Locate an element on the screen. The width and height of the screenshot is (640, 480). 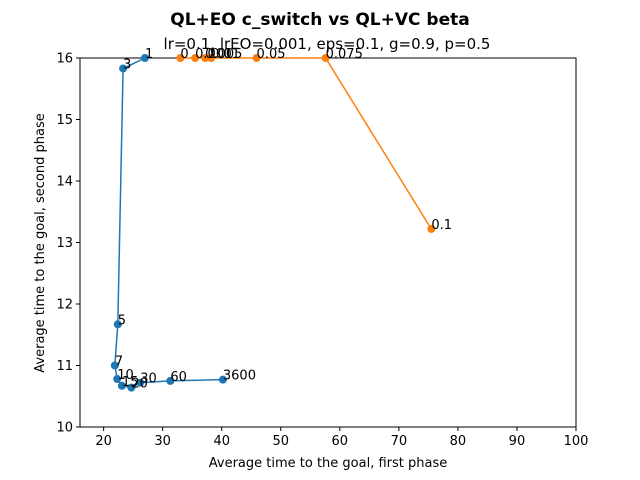
point-label: 30 is located at coordinates (148, 379).